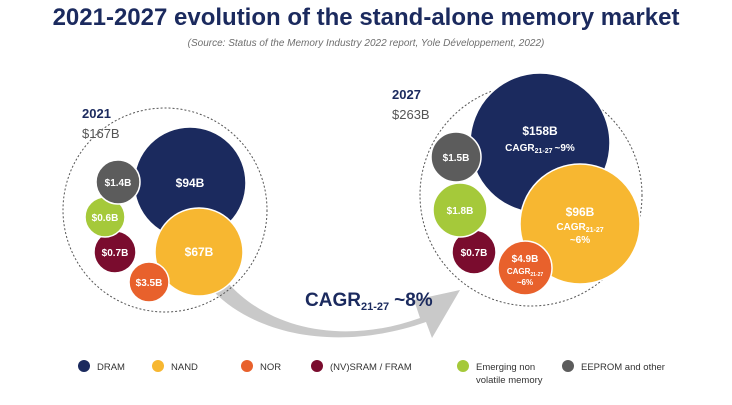 Image resolution: width=732 pixels, height=405 pixels. I want to click on legend-label-nand: NAND, so click(184, 367).